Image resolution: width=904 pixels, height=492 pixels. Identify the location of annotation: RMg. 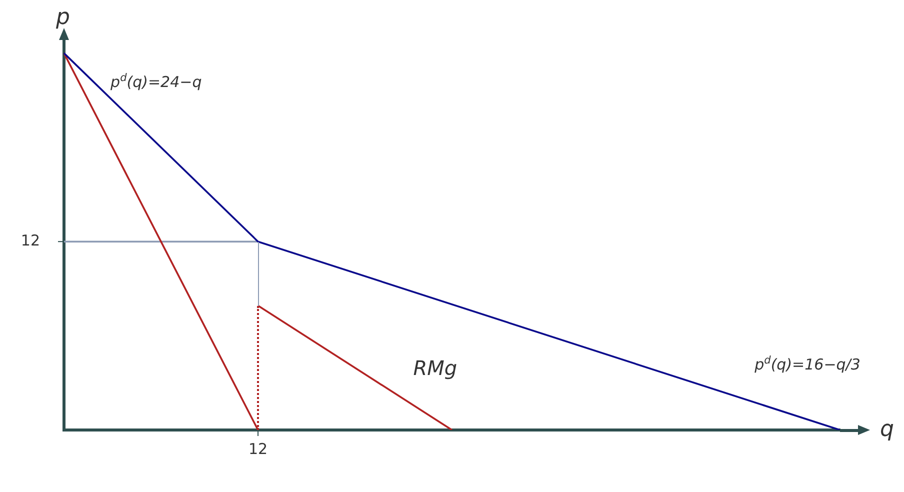
(435, 368).